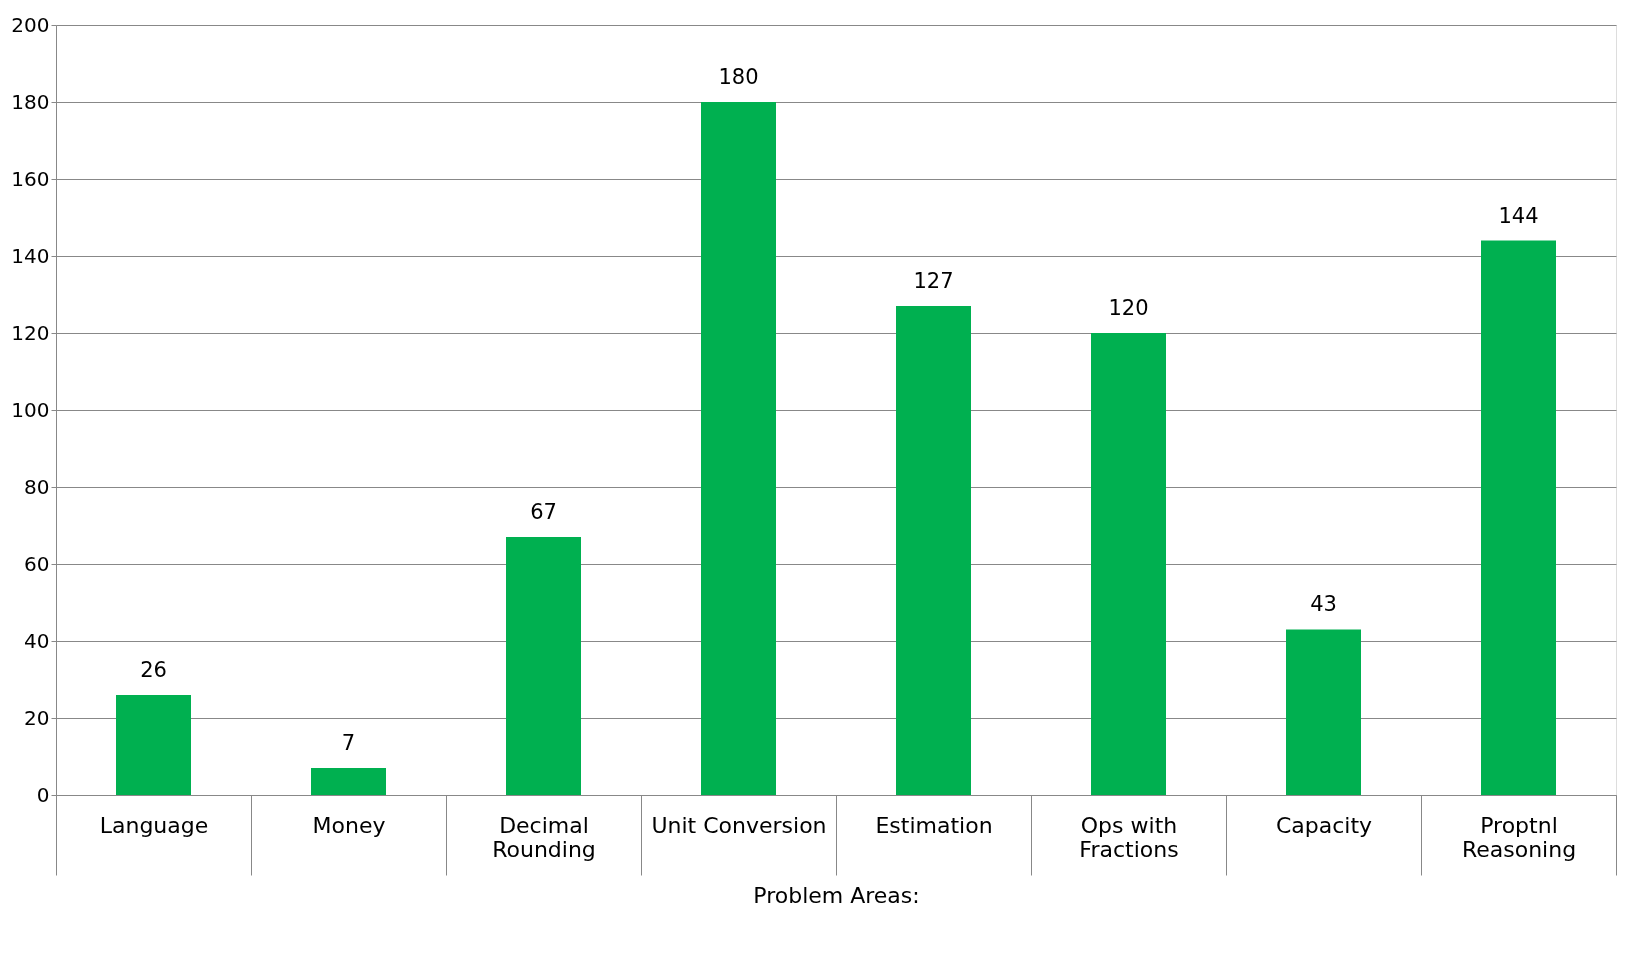  Describe the element at coordinates (1519, 837) in the screenshot. I see `x-tick-label: Proptnl Reasoning` at that location.